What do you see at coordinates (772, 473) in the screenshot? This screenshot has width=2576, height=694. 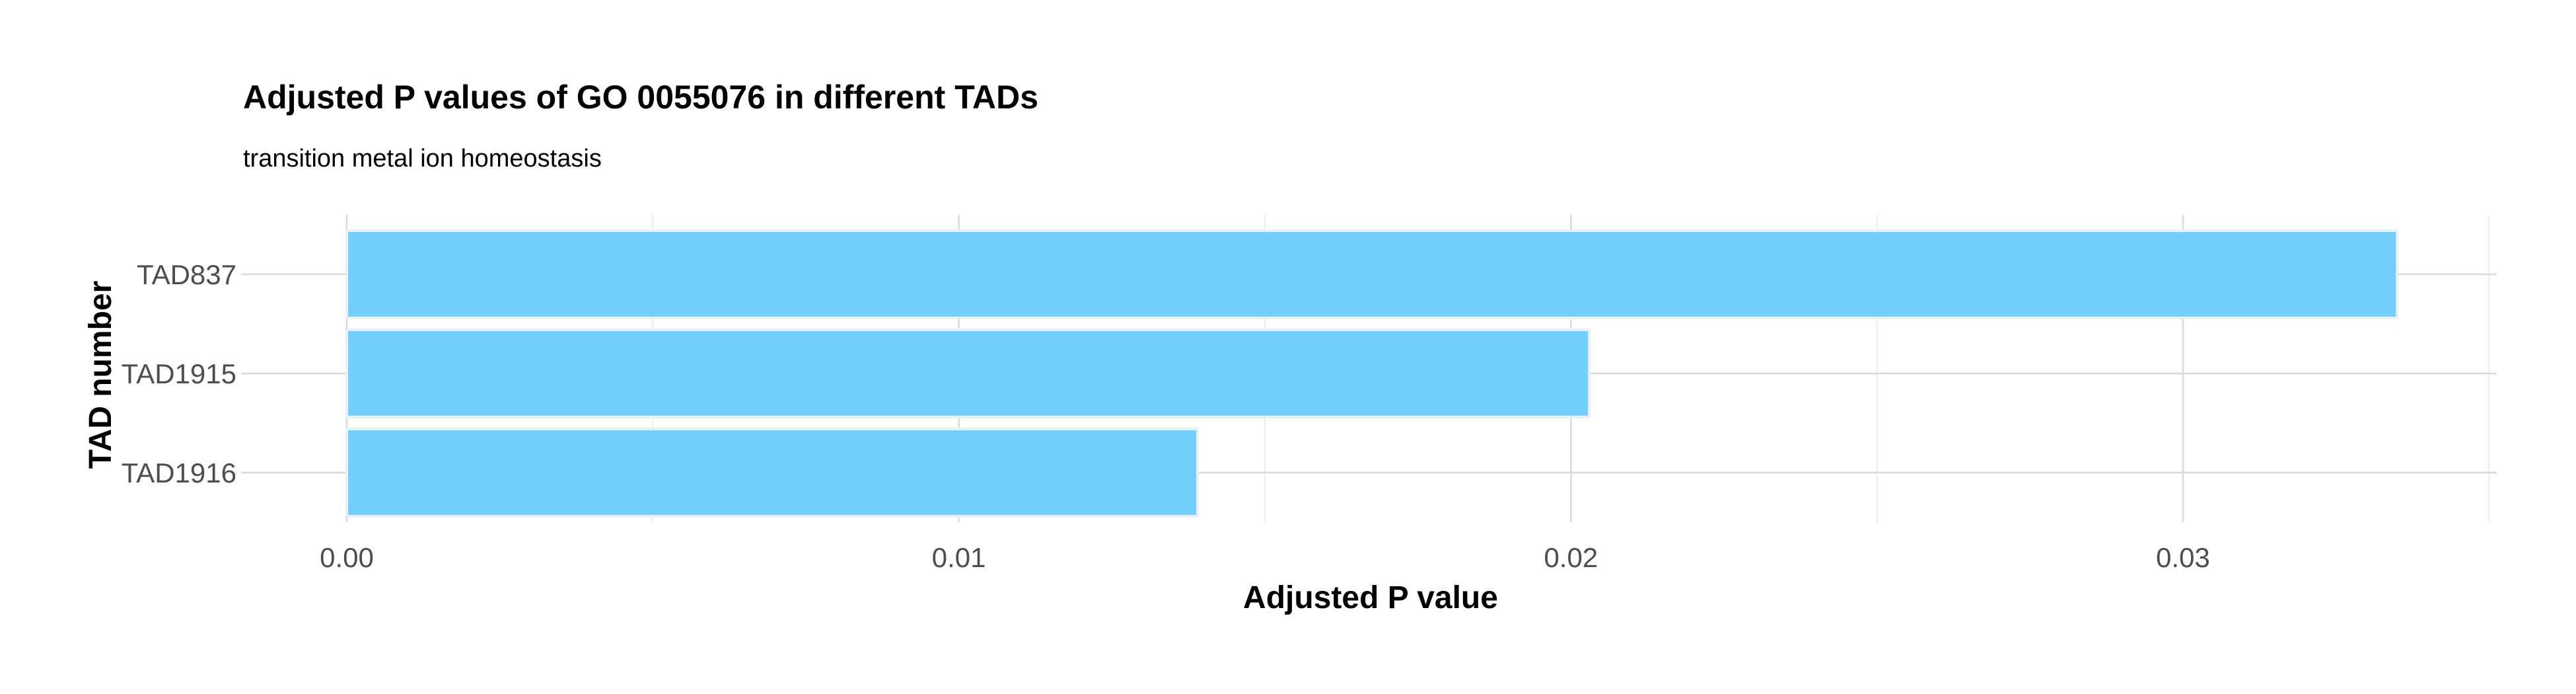 I see `bar-tad1916` at bounding box center [772, 473].